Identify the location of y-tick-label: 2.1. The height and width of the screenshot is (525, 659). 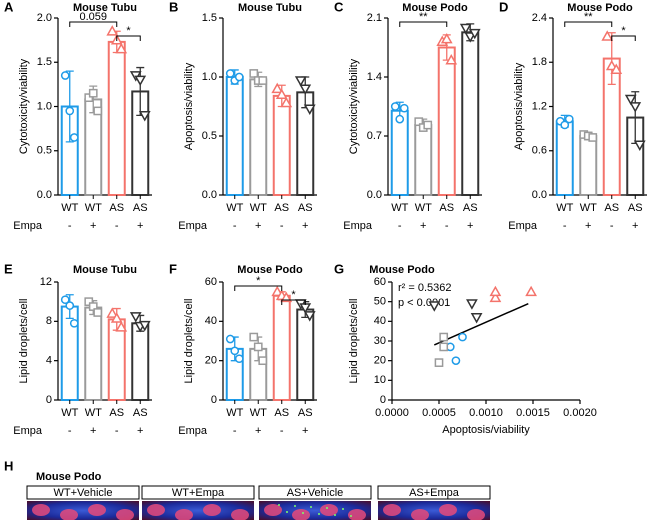
(374, 18).